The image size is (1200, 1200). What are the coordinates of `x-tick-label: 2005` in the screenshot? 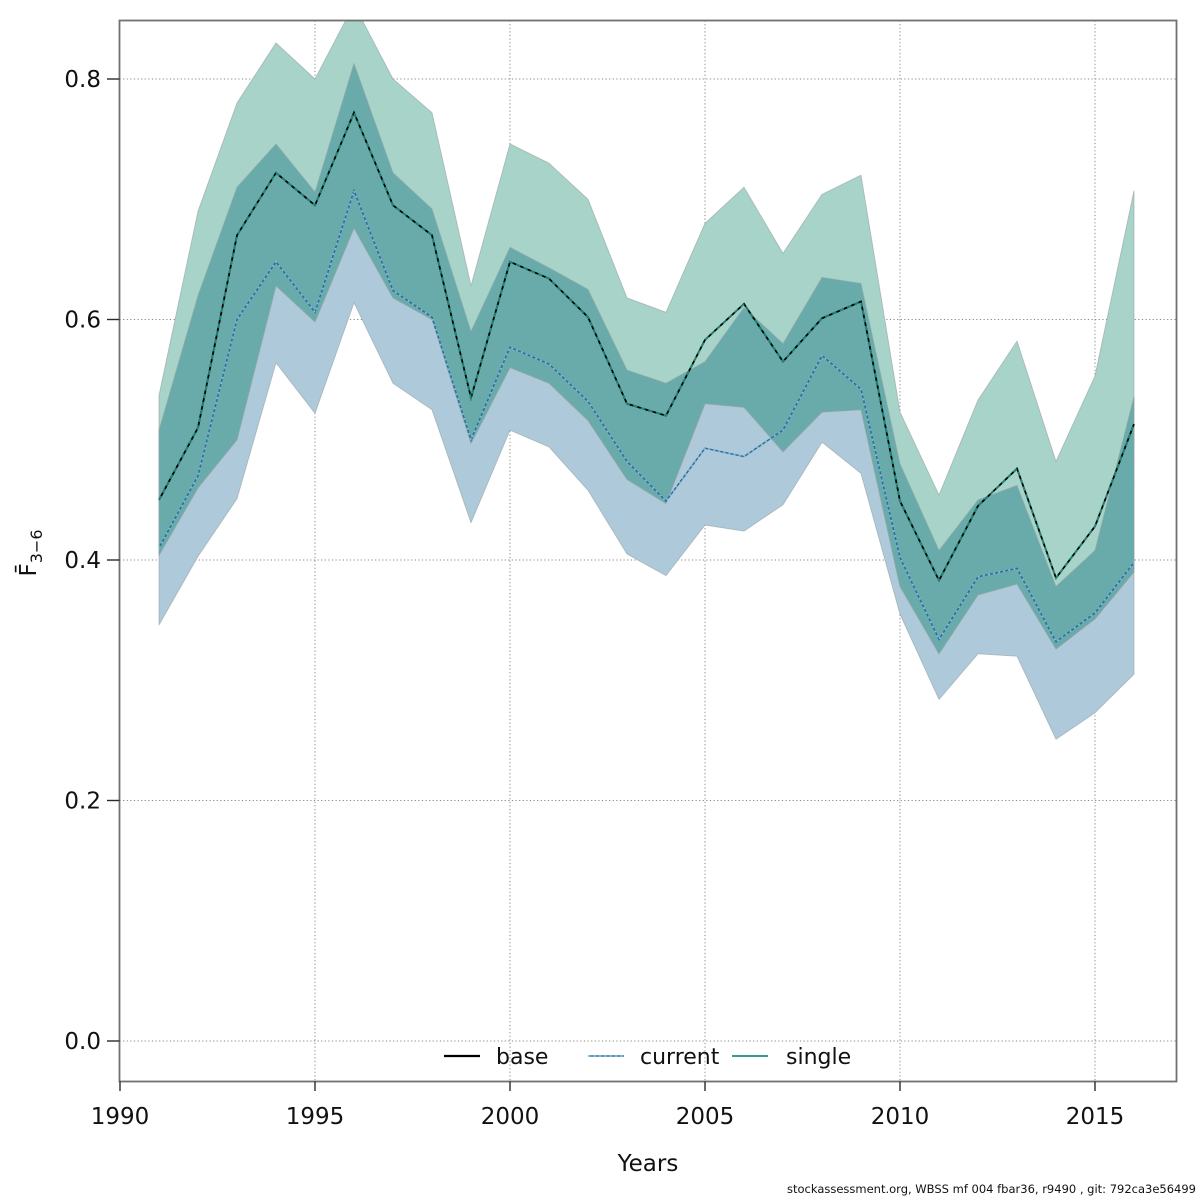 It's located at (705, 1117).